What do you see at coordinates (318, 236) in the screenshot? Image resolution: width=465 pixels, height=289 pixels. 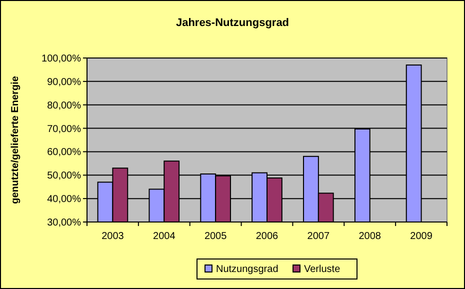 I see `x-tick-label: 2007` at bounding box center [318, 236].